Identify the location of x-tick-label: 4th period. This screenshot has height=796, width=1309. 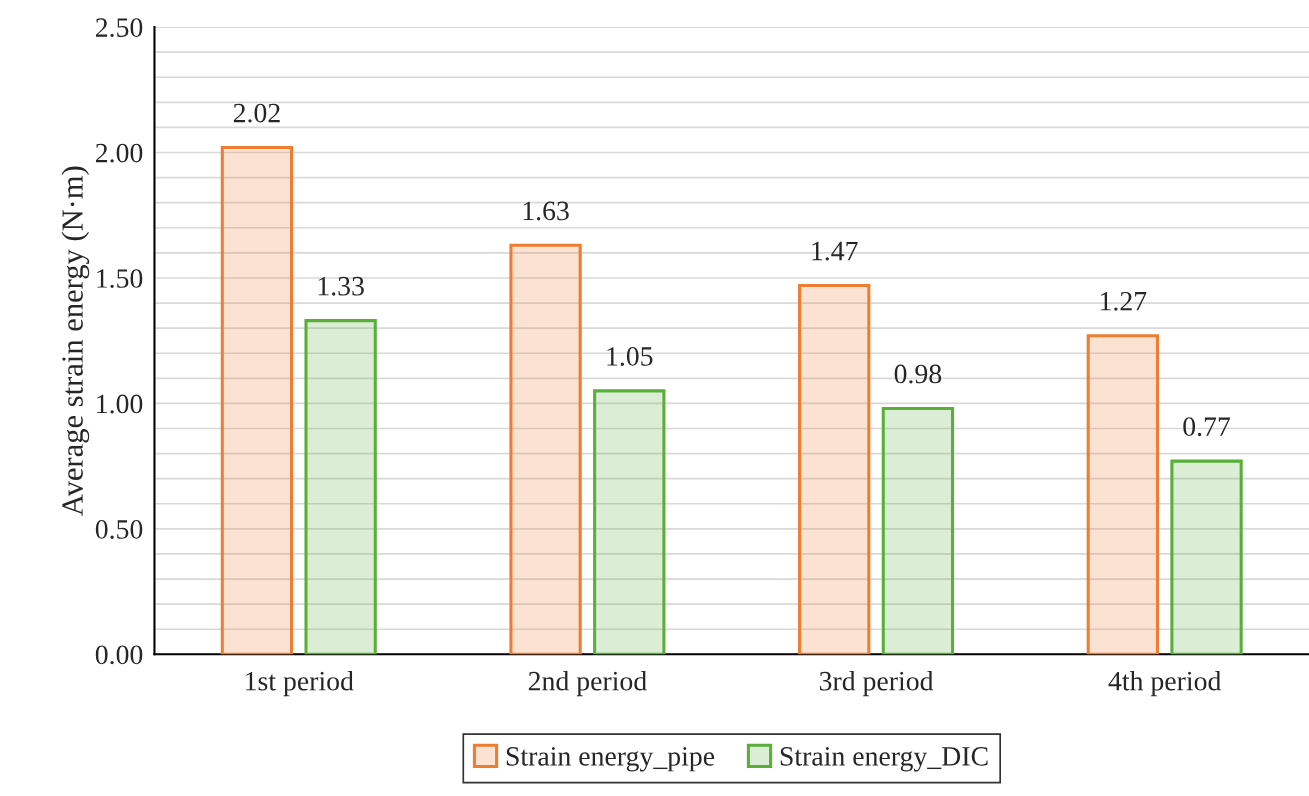
(1165, 683).